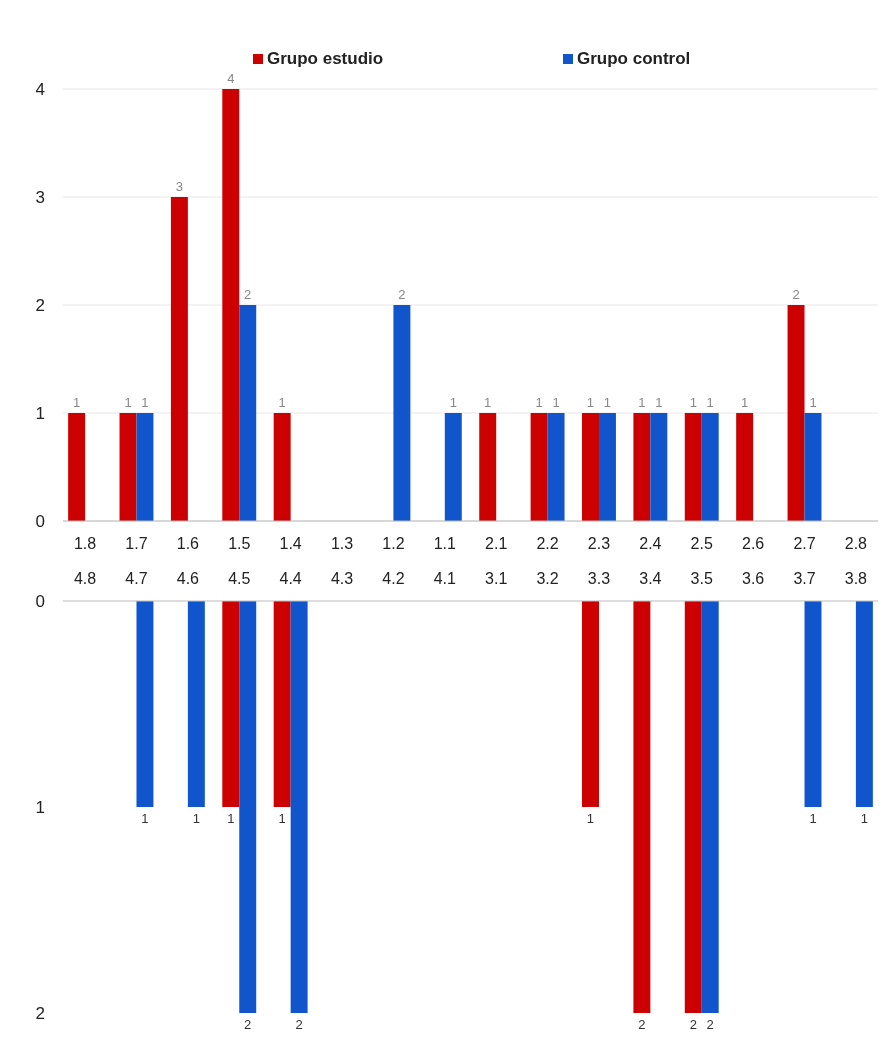 The image size is (887, 1059). Describe the element at coordinates (650, 543) in the screenshot. I see `x-tick-label: 2.4` at that location.